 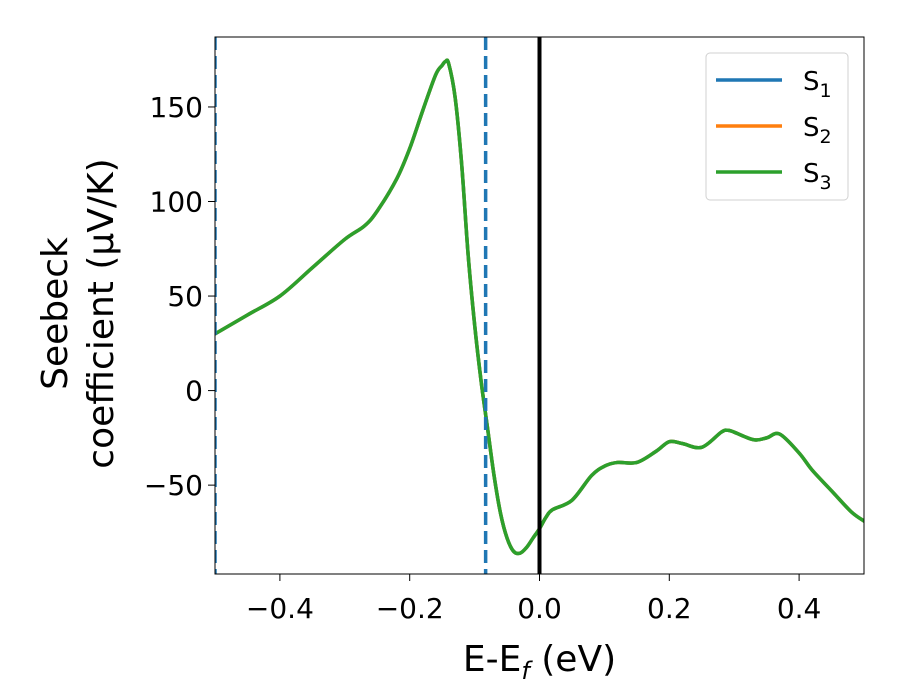 I want to click on legend-label-s3: S3, so click(x=817, y=176).